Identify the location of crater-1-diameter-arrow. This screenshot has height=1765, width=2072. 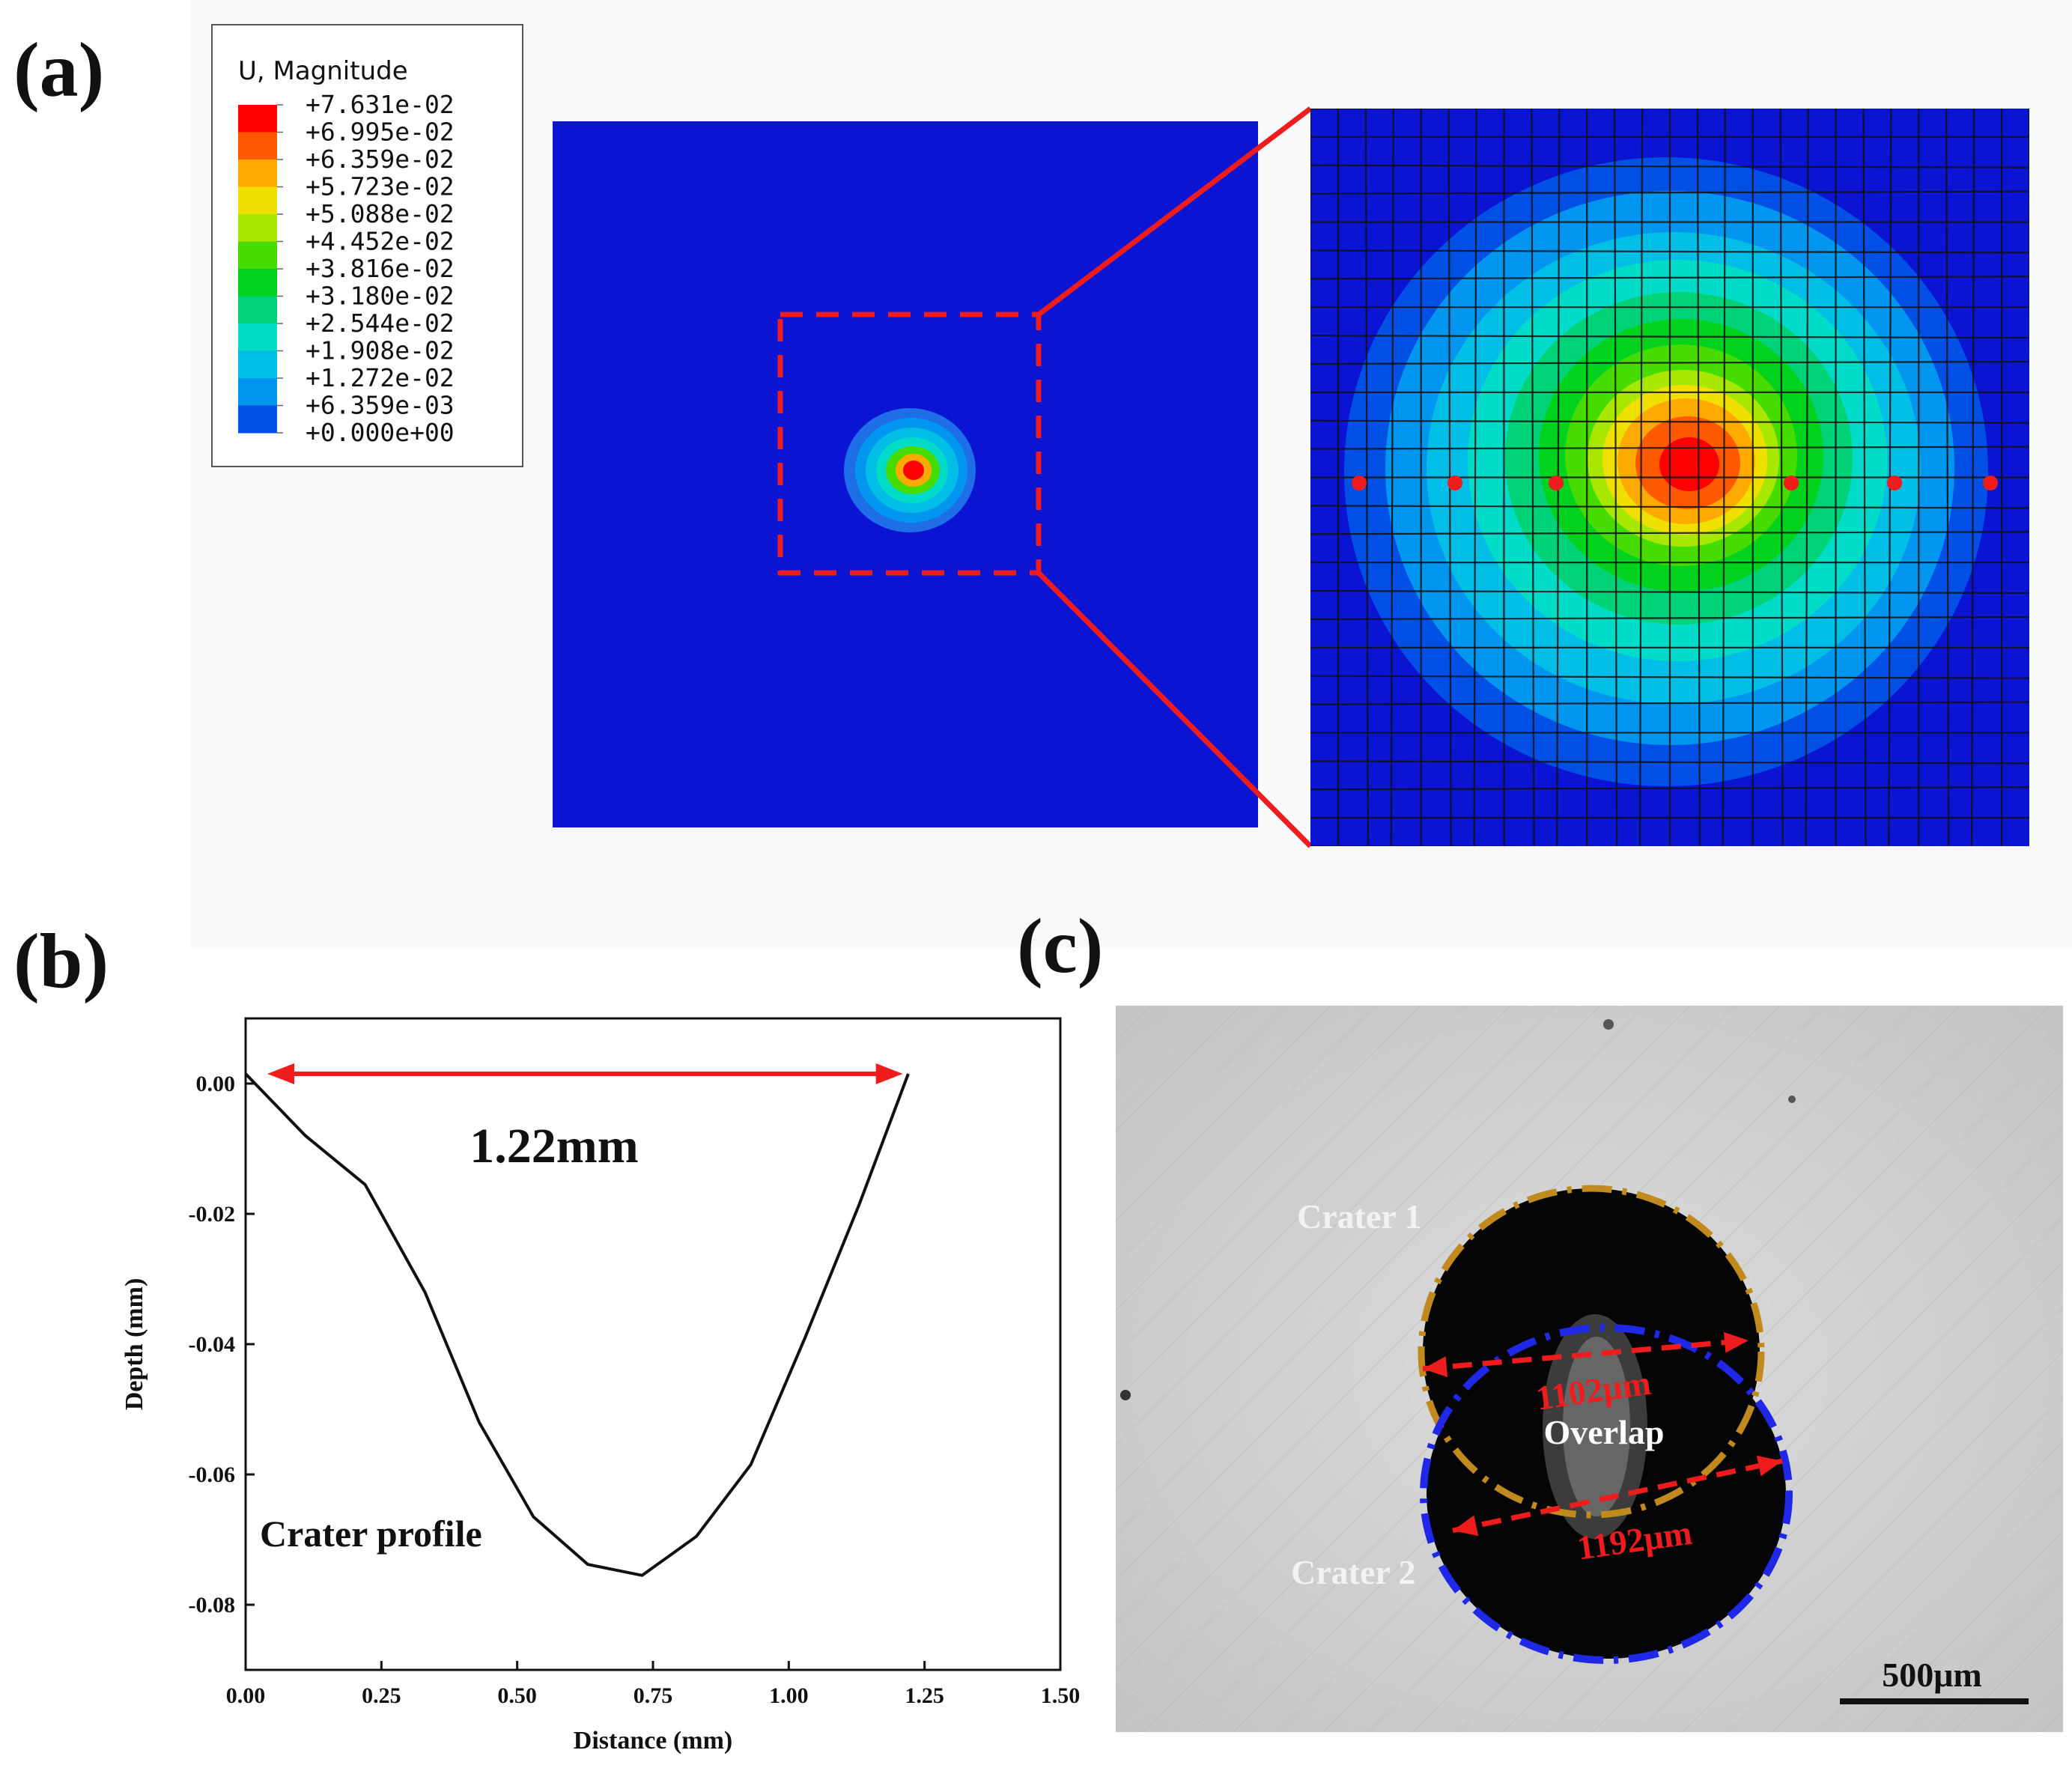
(1585, 1355).